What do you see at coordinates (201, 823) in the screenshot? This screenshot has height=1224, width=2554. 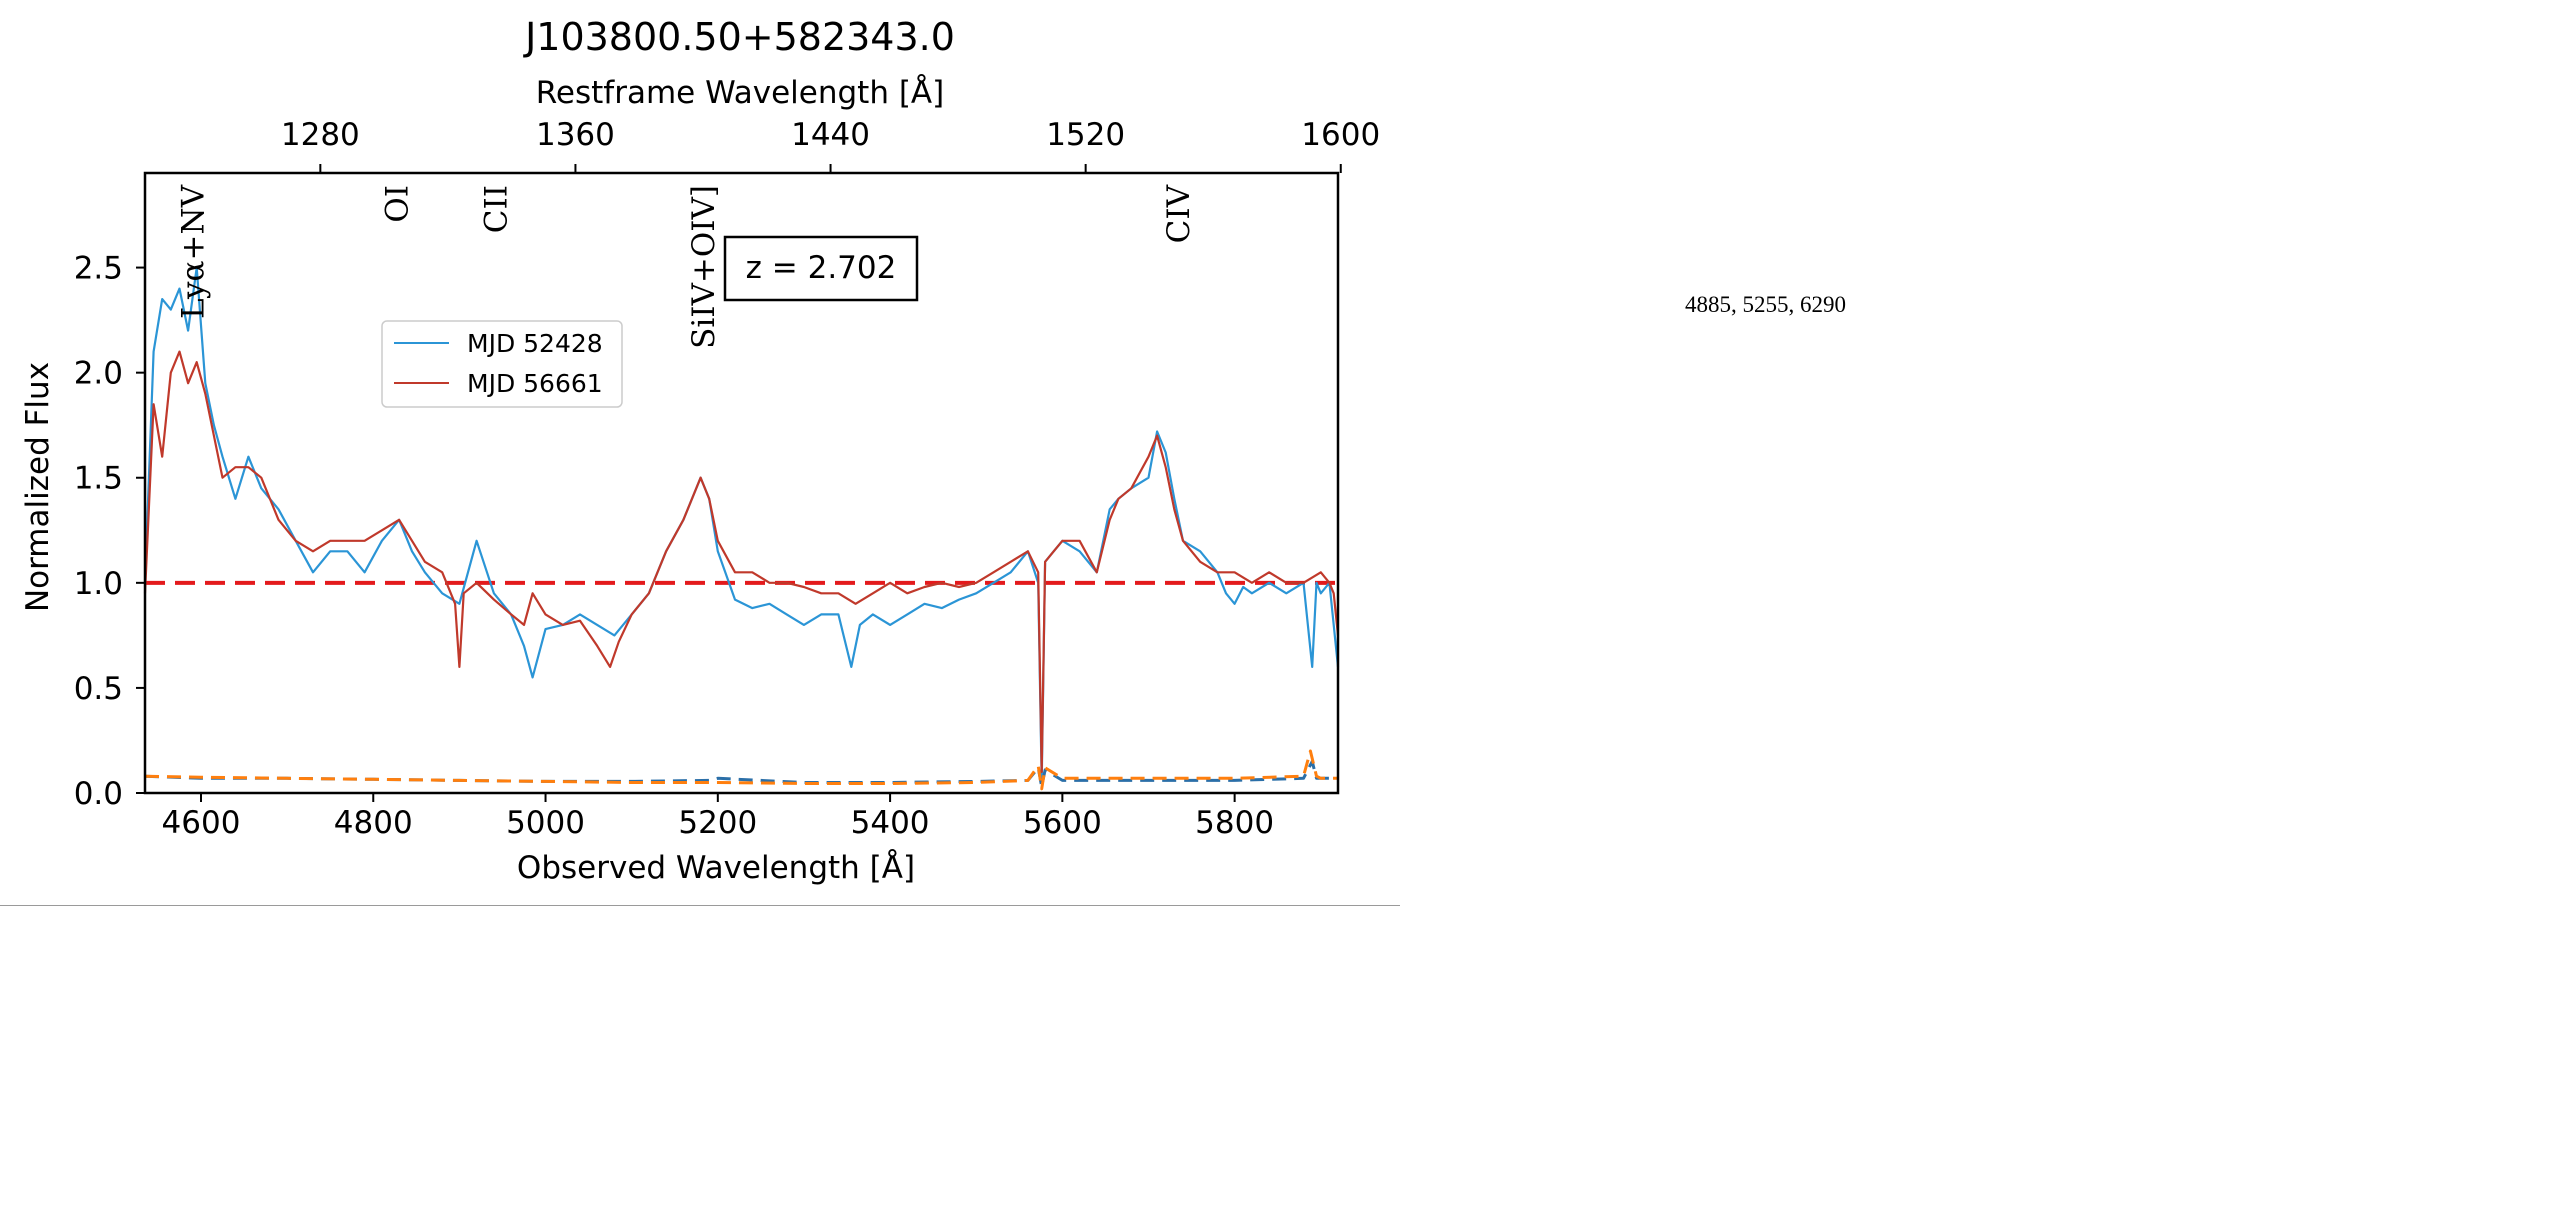 I see `x-tick-label: 4600` at bounding box center [201, 823].